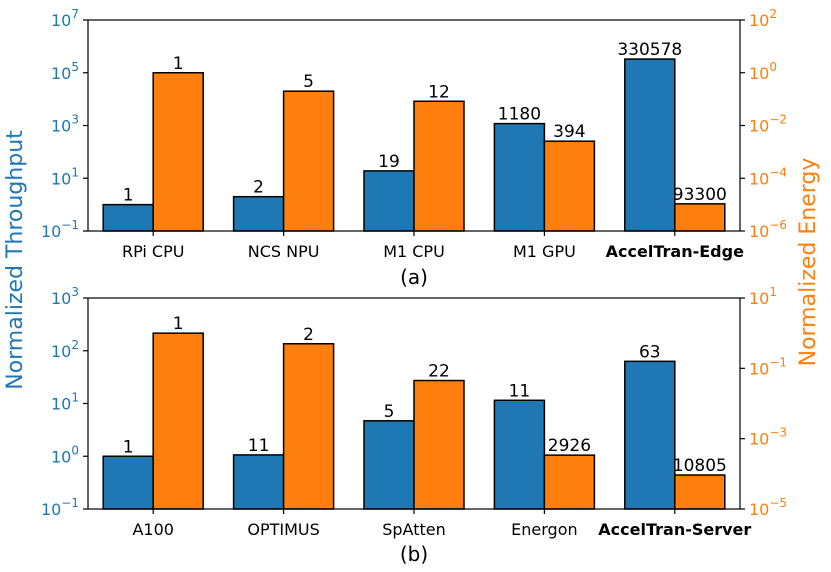 This screenshot has height=572, width=831. Describe the element at coordinates (759, 298) in the screenshot. I see `y-tick-label-right-1-3-base: 10` at that location.